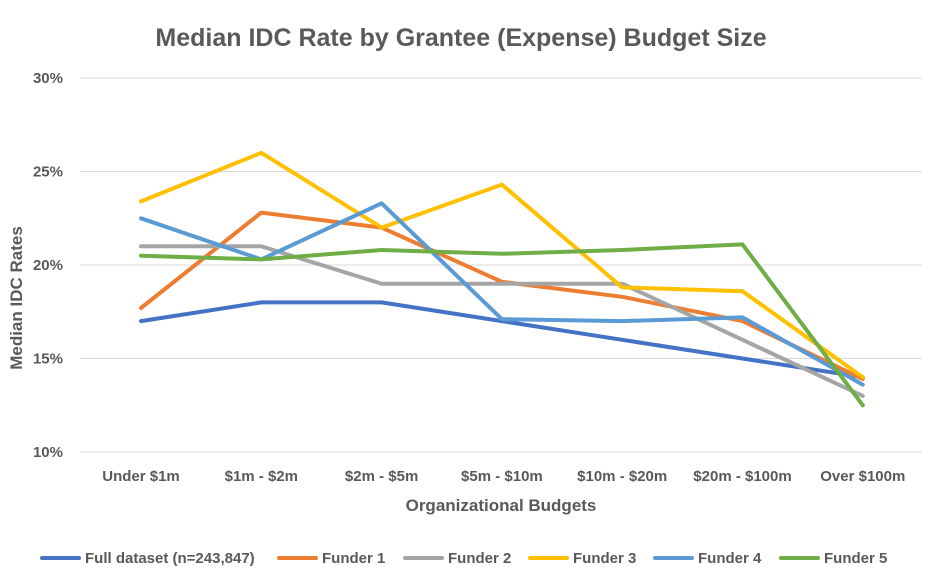  Describe the element at coordinates (48, 359) in the screenshot. I see `y-tick-label: 15%` at that location.